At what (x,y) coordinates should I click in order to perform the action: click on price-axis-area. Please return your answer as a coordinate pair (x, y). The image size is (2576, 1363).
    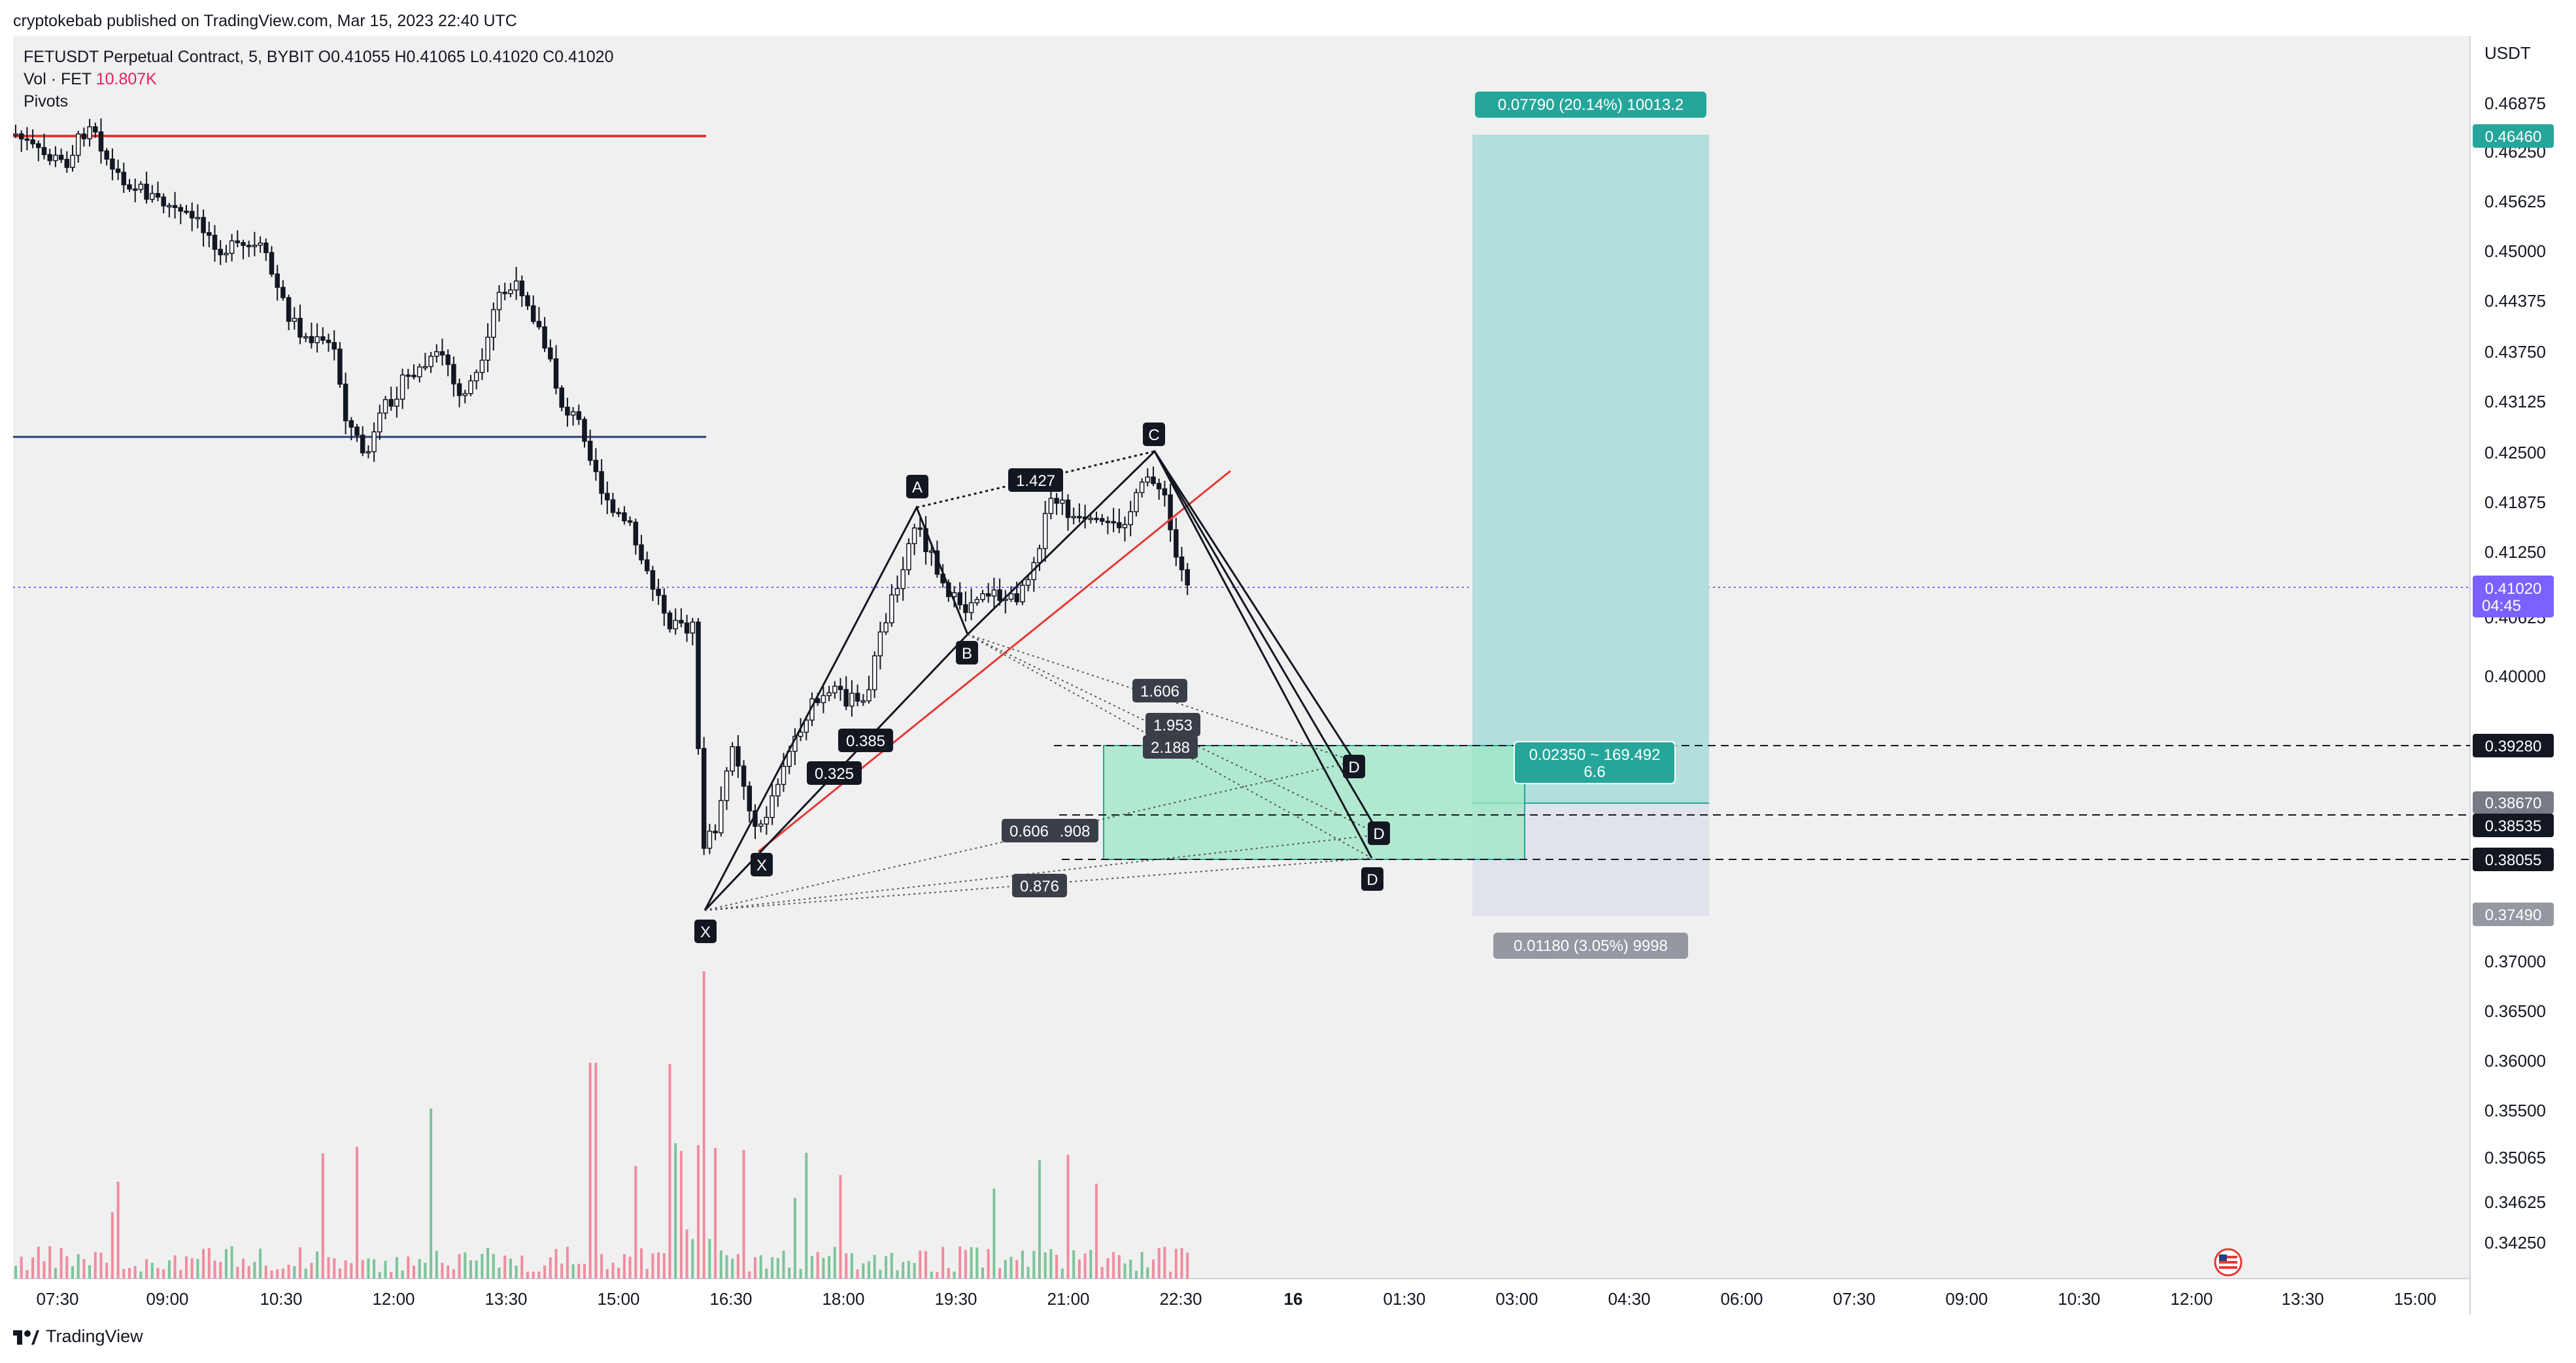
    Looking at the image, I should click on (2523, 675).